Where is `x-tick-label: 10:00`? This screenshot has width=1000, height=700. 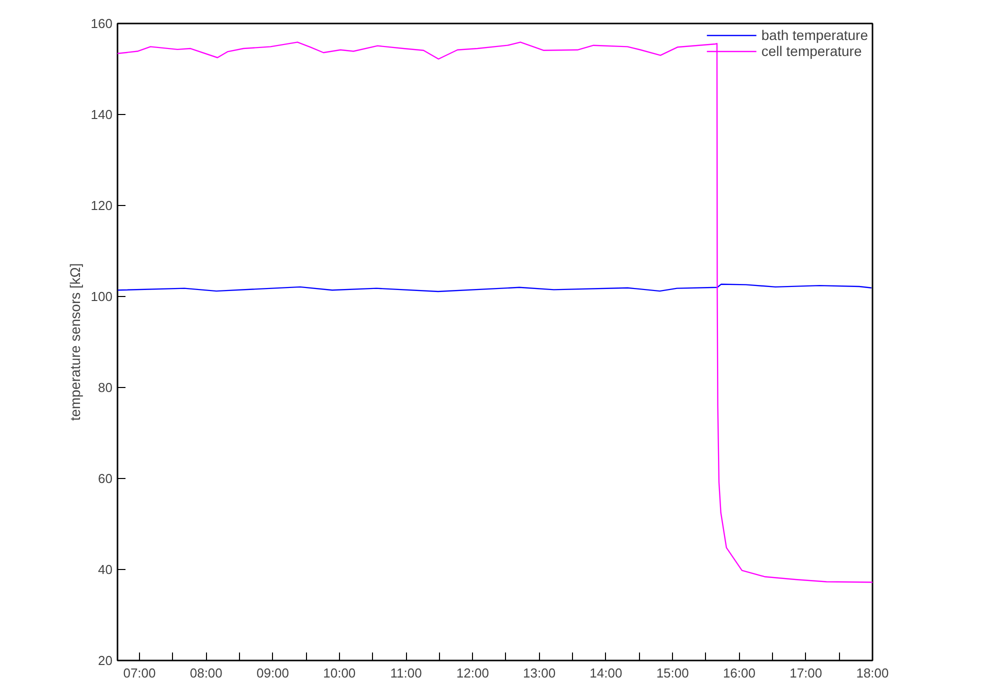
x-tick-label: 10:00 is located at coordinates (339, 673).